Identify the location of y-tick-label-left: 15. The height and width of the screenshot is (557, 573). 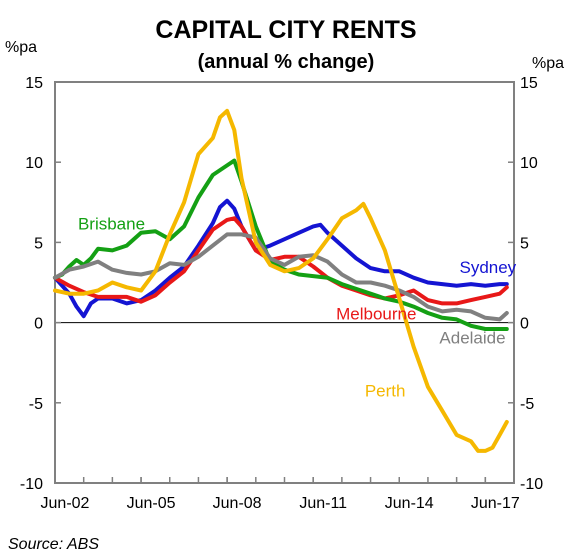
(34, 83).